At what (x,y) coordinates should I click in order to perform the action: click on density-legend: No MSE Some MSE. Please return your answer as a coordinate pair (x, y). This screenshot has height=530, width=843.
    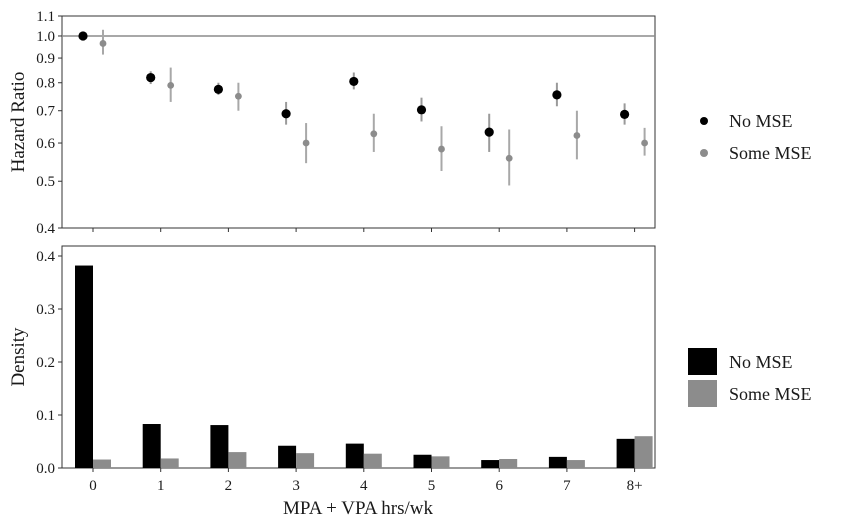
    Looking at the image, I should click on (750, 377).